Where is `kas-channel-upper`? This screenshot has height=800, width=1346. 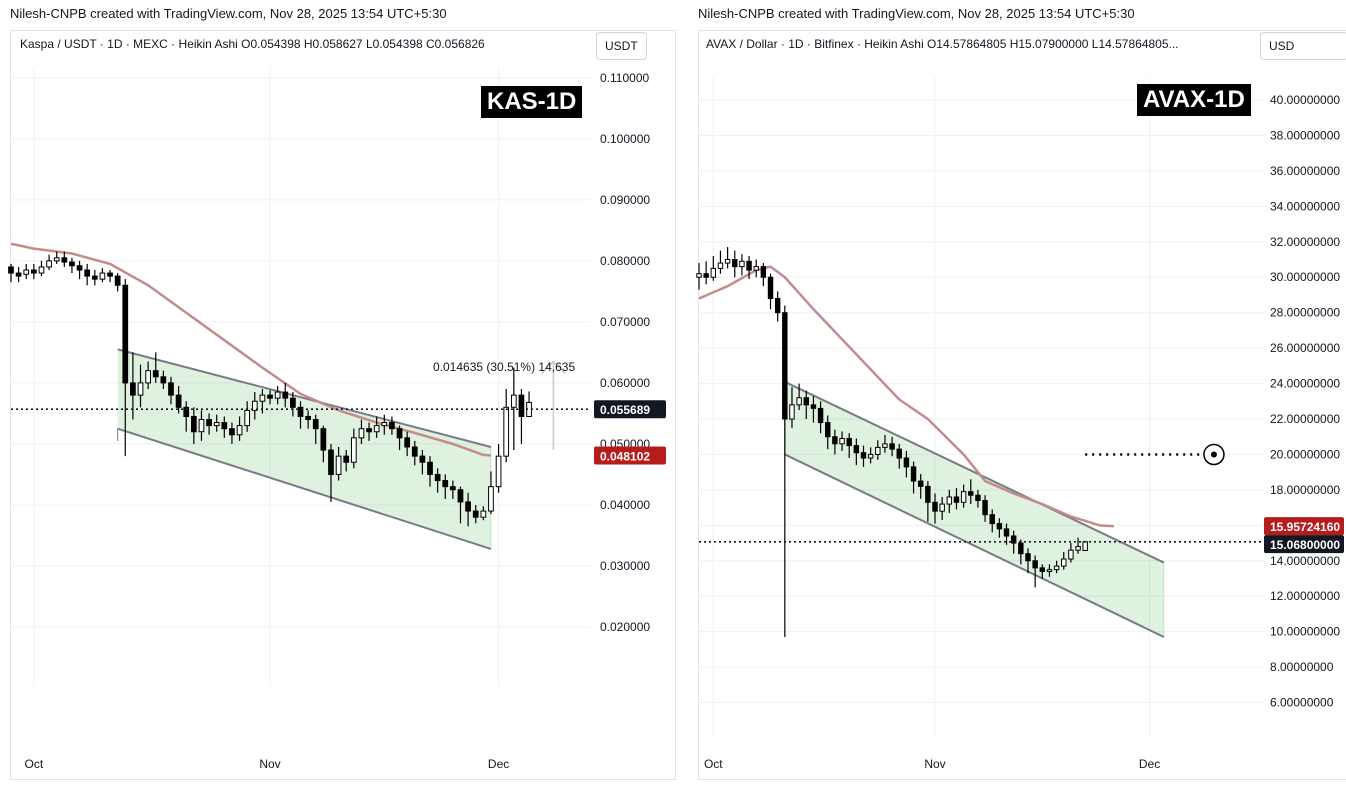 kas-channel-upper is located at coordinates (304, 398).